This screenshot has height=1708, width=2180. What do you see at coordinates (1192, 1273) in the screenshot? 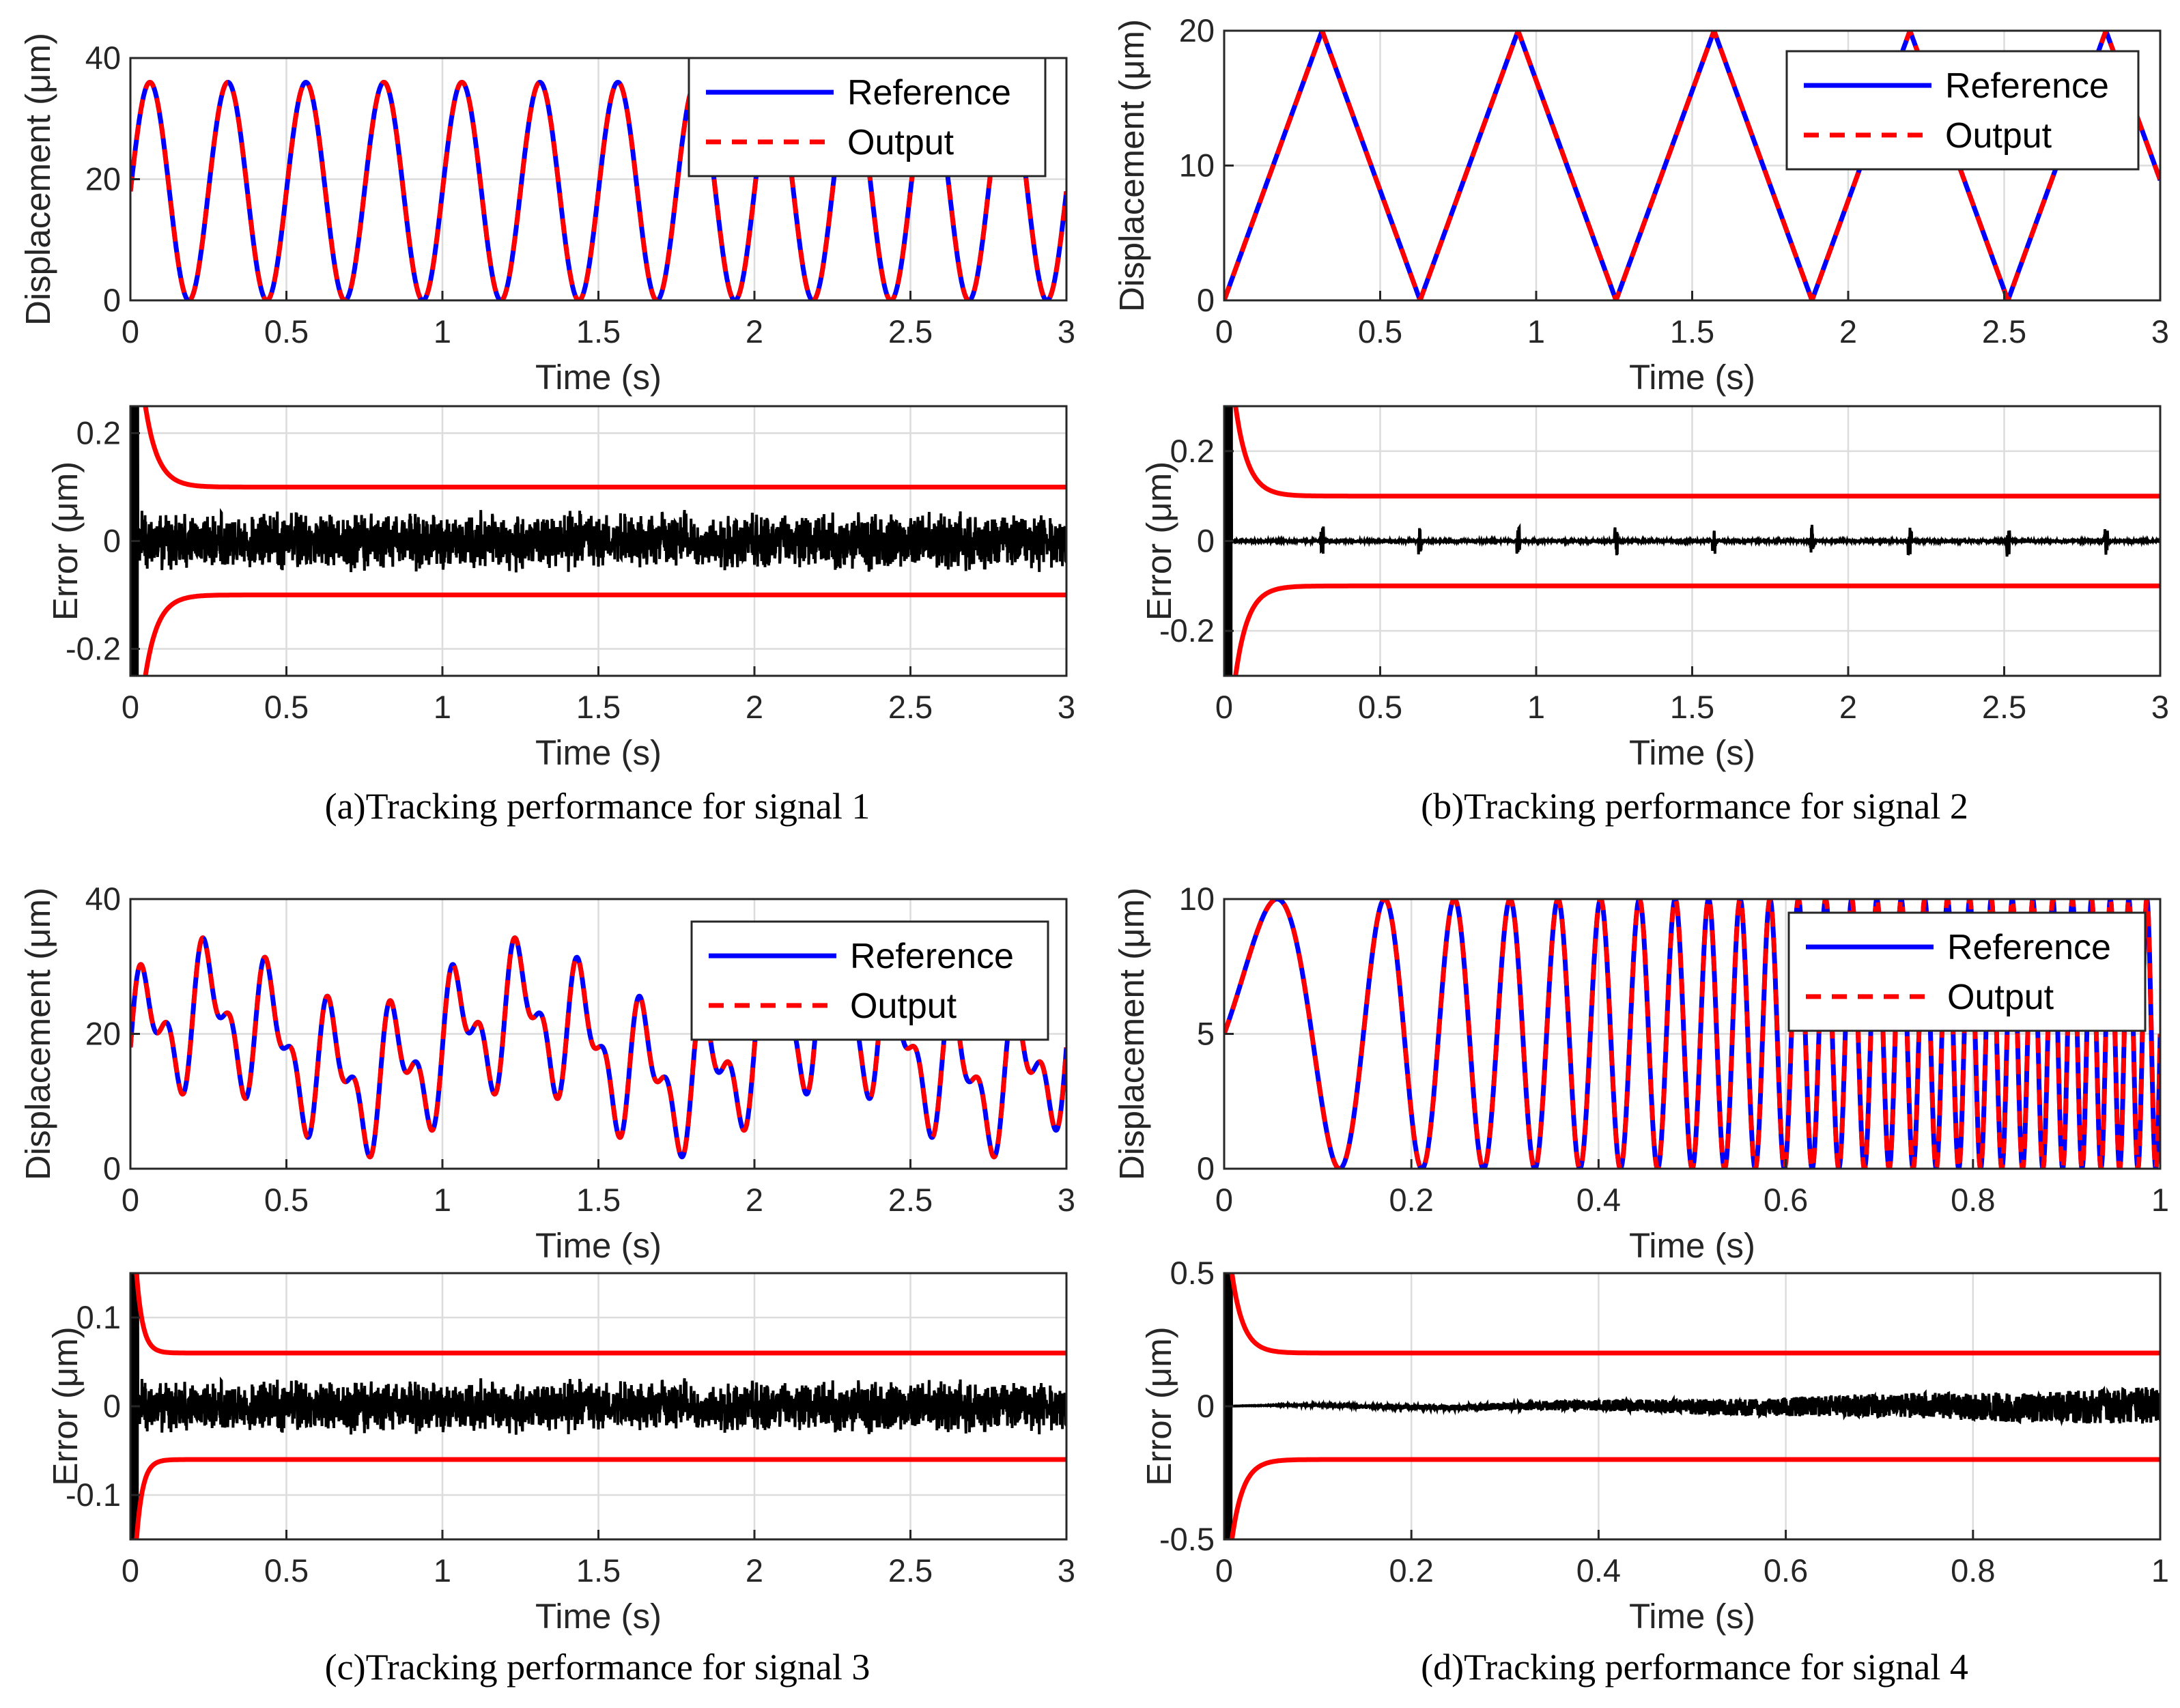
I see `y-tick-label: 0.5` at bounding box center [1192, 1273].